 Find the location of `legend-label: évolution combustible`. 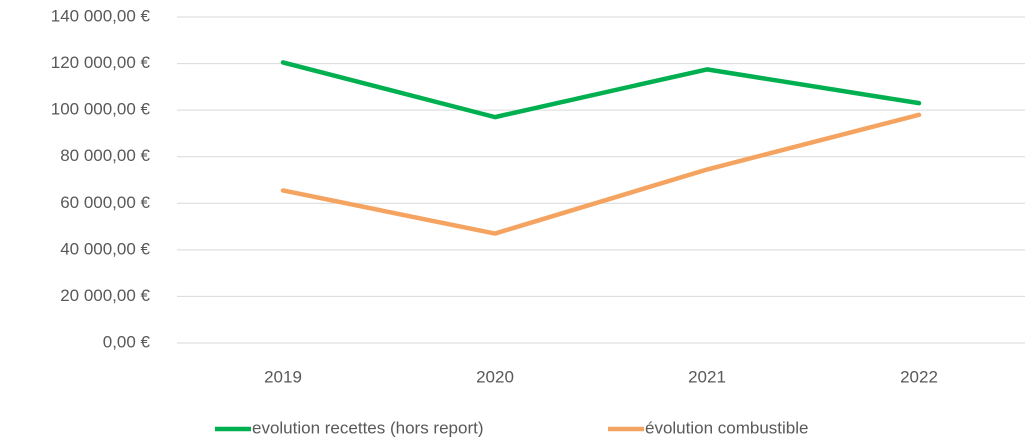

legend-label: évolution combustible is located at coordinates (726, 427).